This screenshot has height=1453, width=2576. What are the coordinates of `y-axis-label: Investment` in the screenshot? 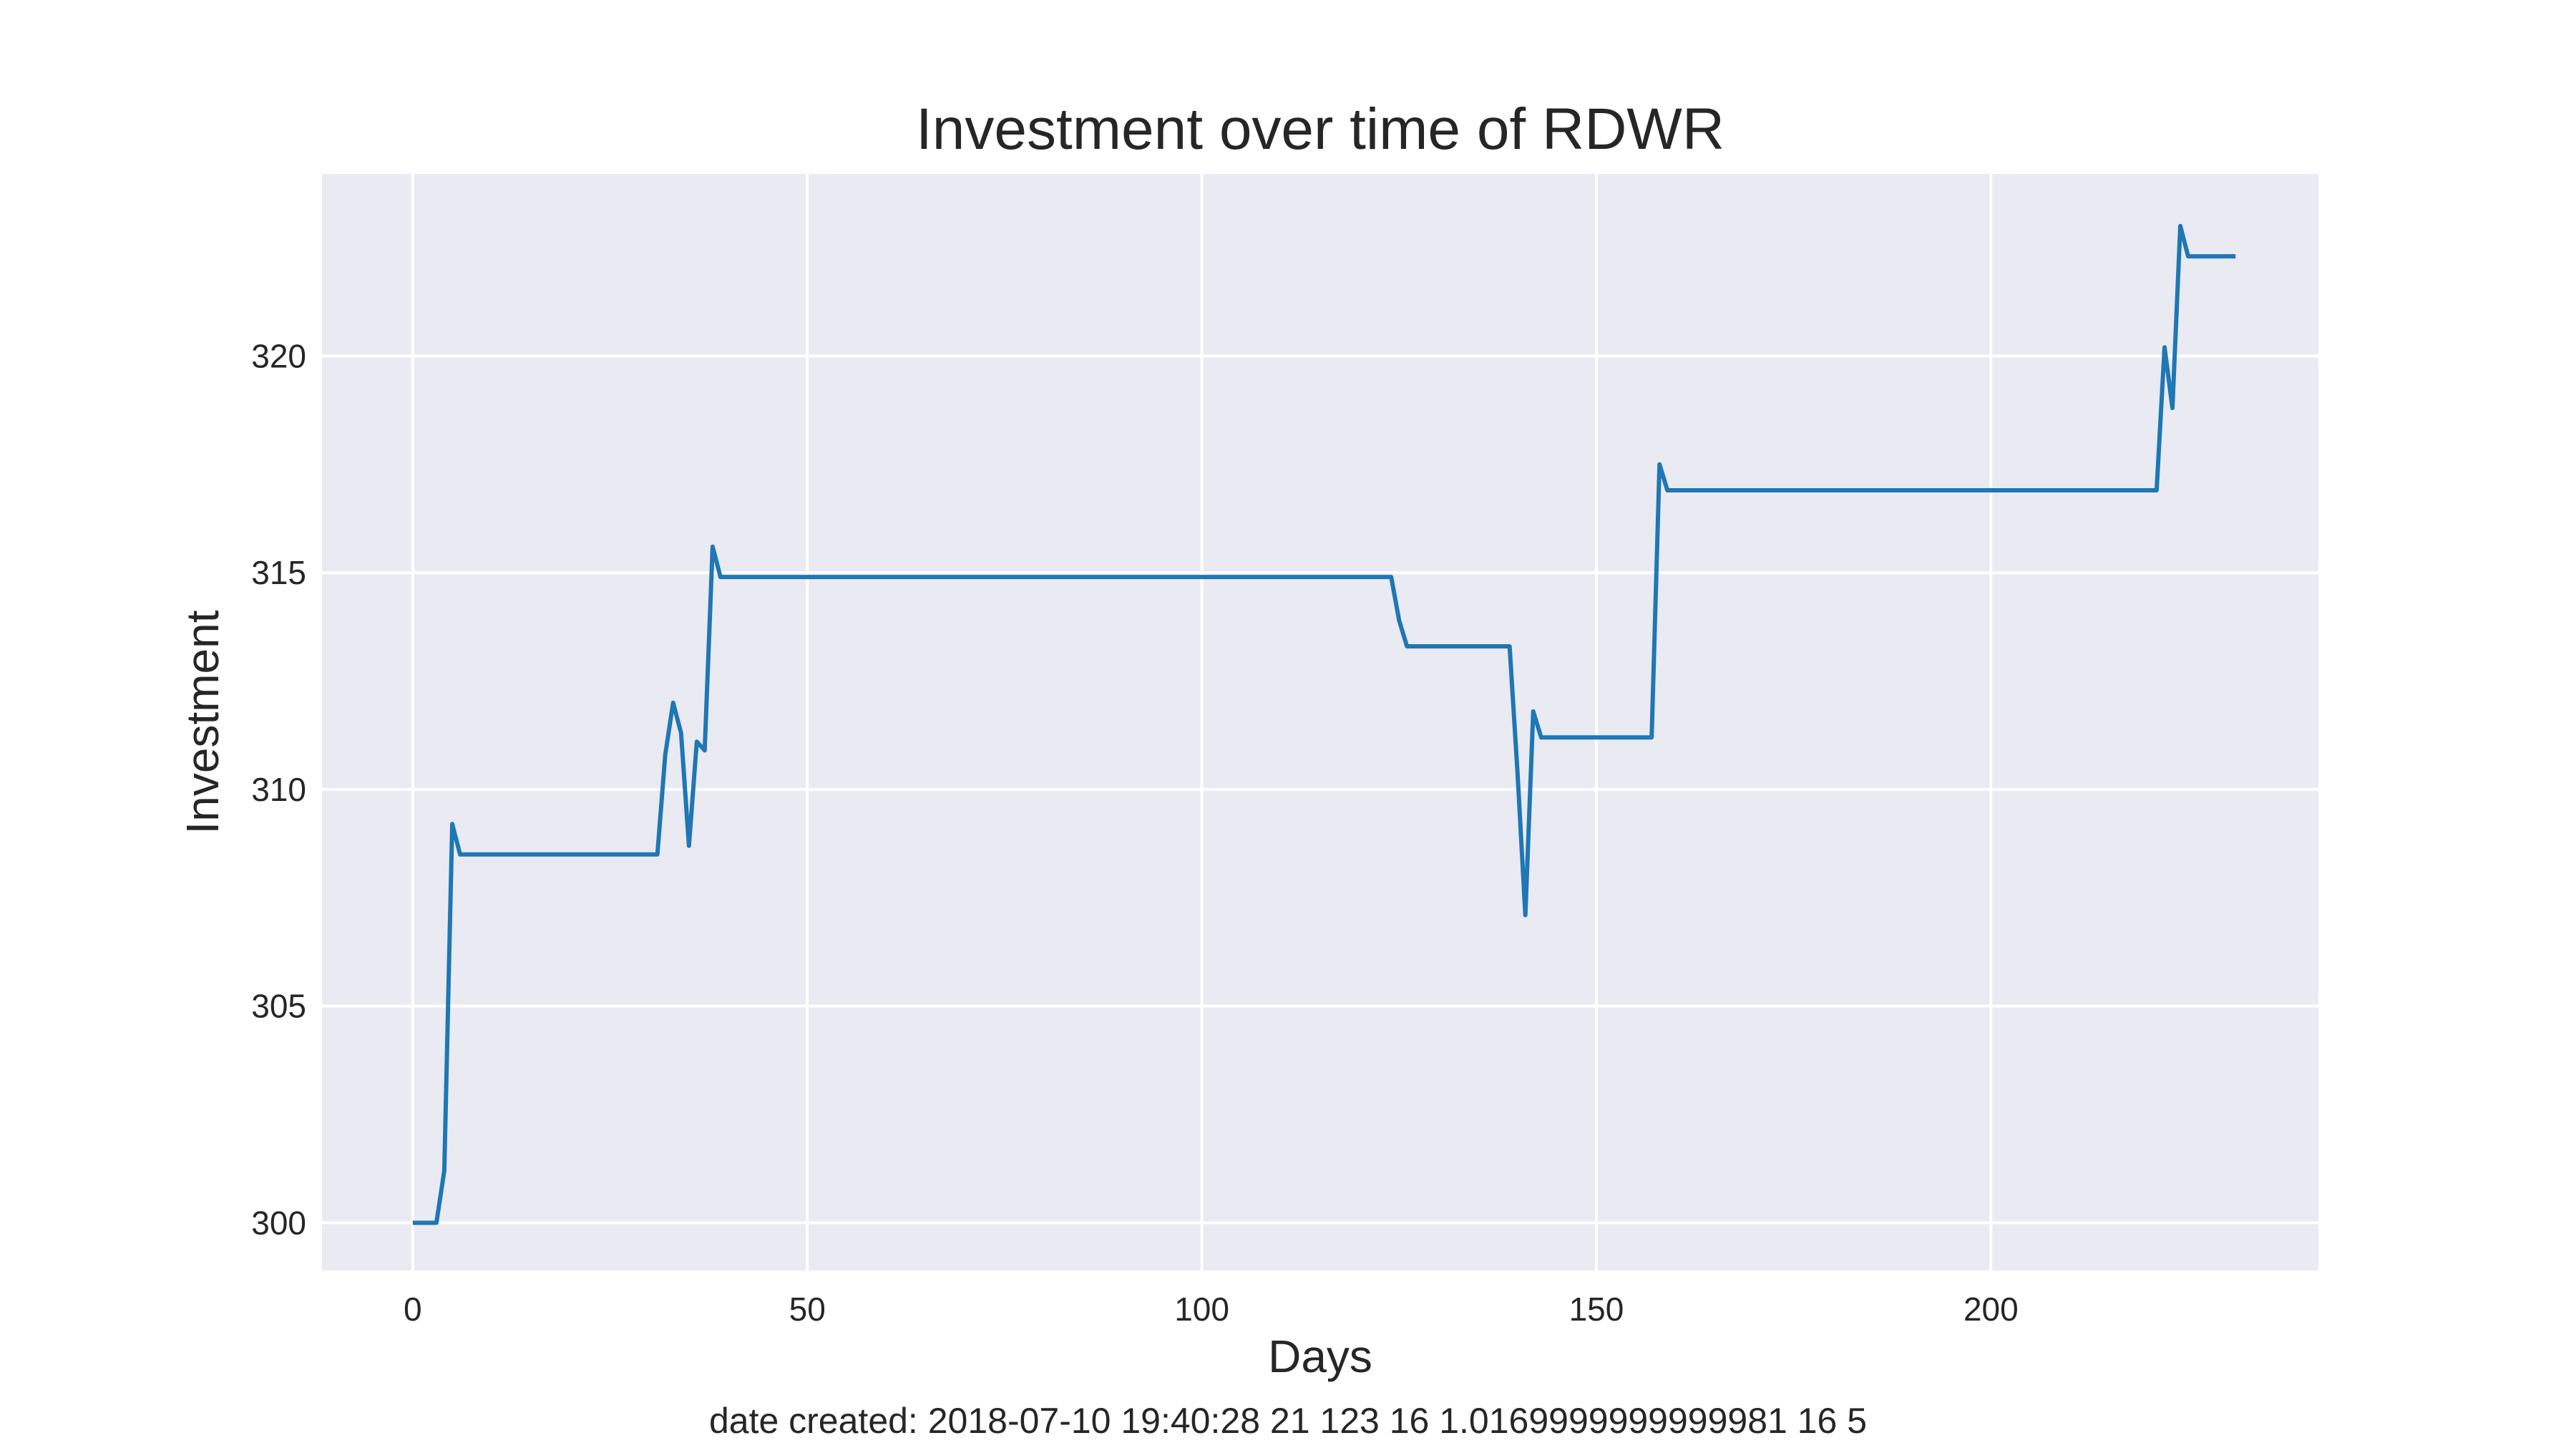 It's located at (202, 722).